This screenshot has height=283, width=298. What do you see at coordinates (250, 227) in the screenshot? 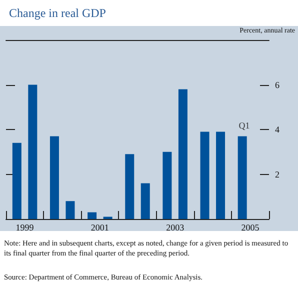
I see `x-tick-label: 2005` at bounding box center [250, 227].